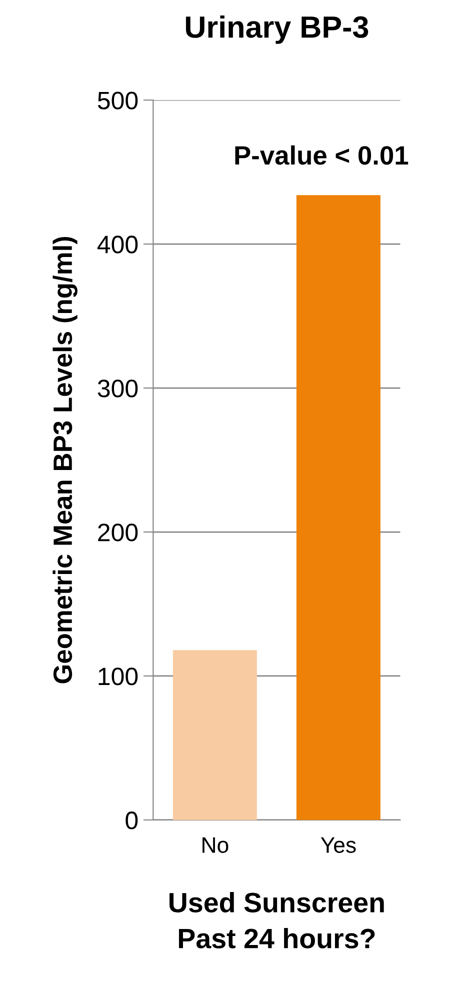 The height and width of the screenshot is (991, 460). I want to click on y-tick-label: 200, so click(118, 533).